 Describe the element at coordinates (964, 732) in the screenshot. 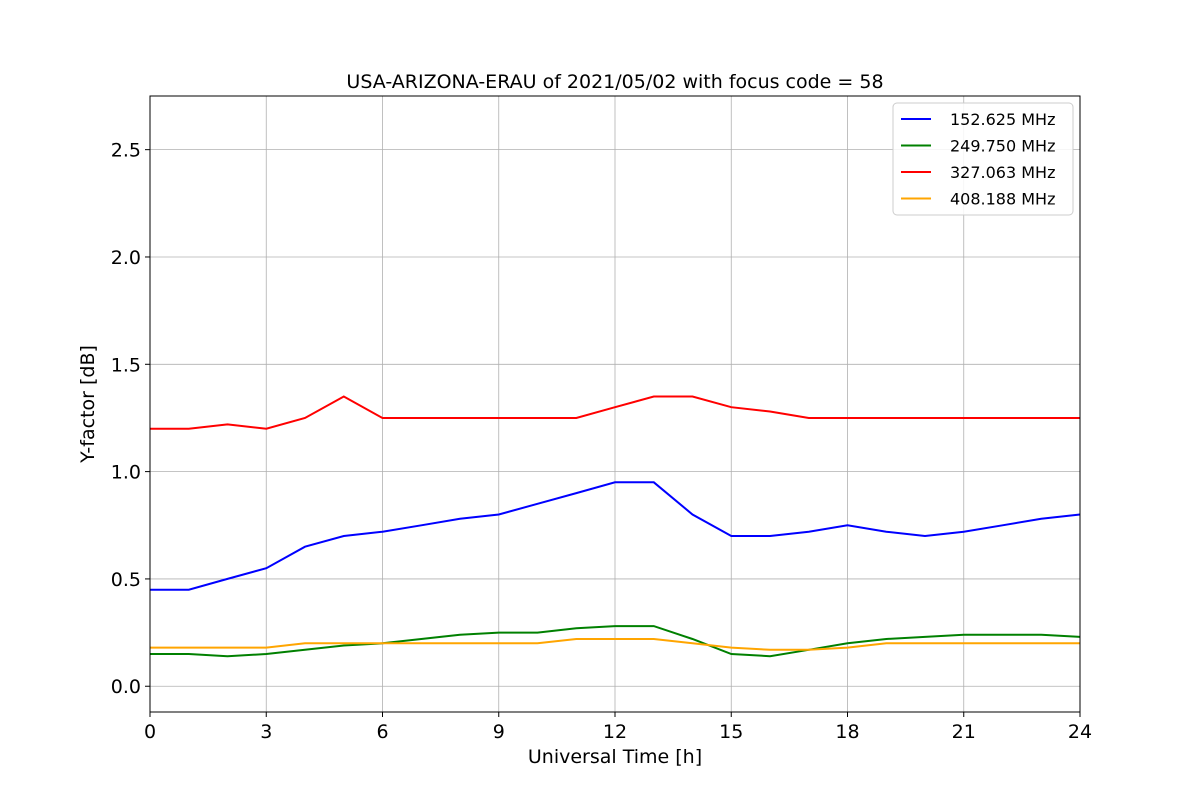

I see `x-tick-label: 21` at that location.